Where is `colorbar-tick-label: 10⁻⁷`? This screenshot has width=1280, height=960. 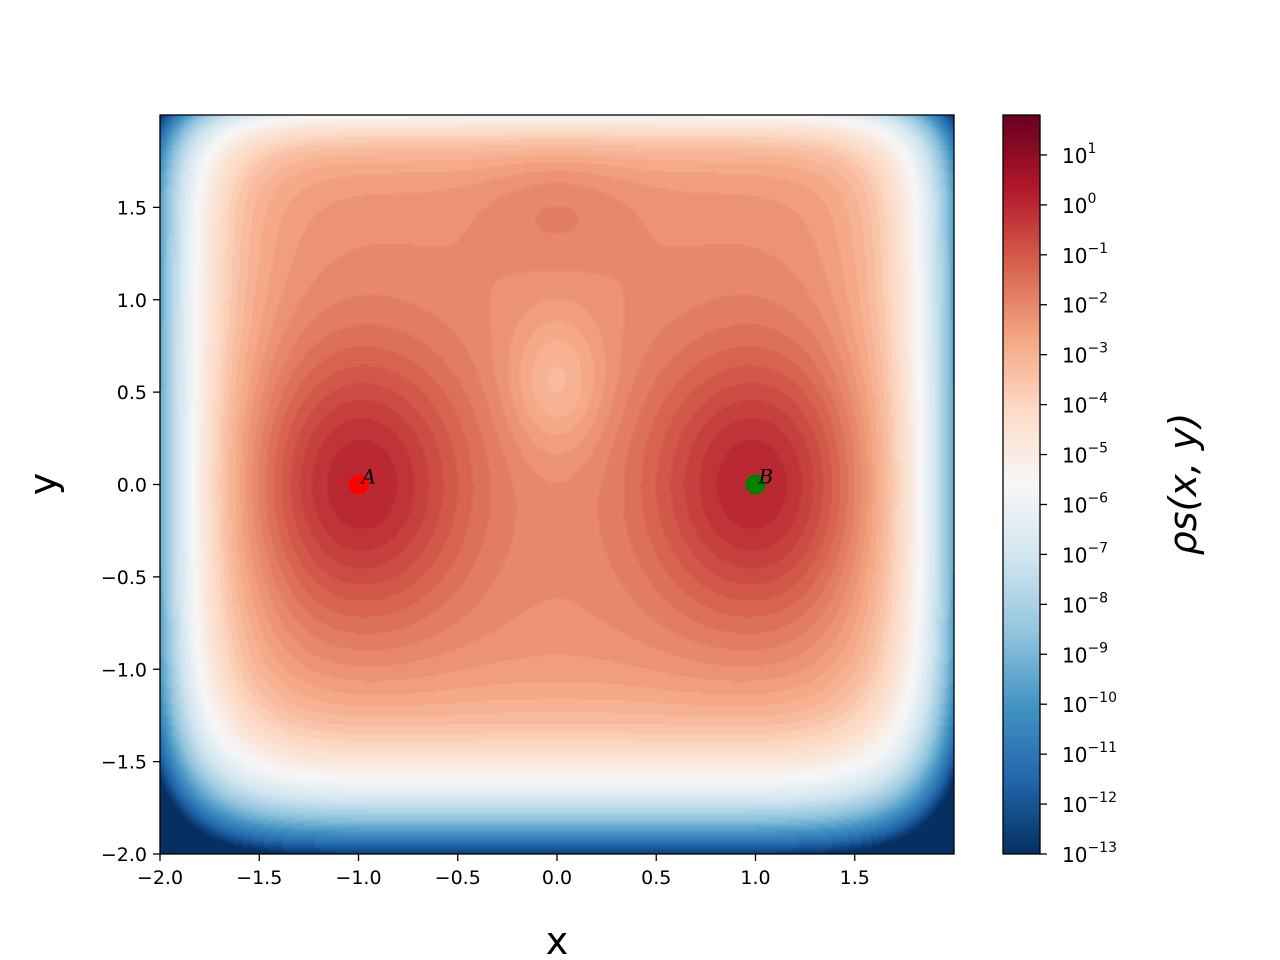
colorbar-tick-label: 10⁻⁷ is located at coordinates (1085, 553).